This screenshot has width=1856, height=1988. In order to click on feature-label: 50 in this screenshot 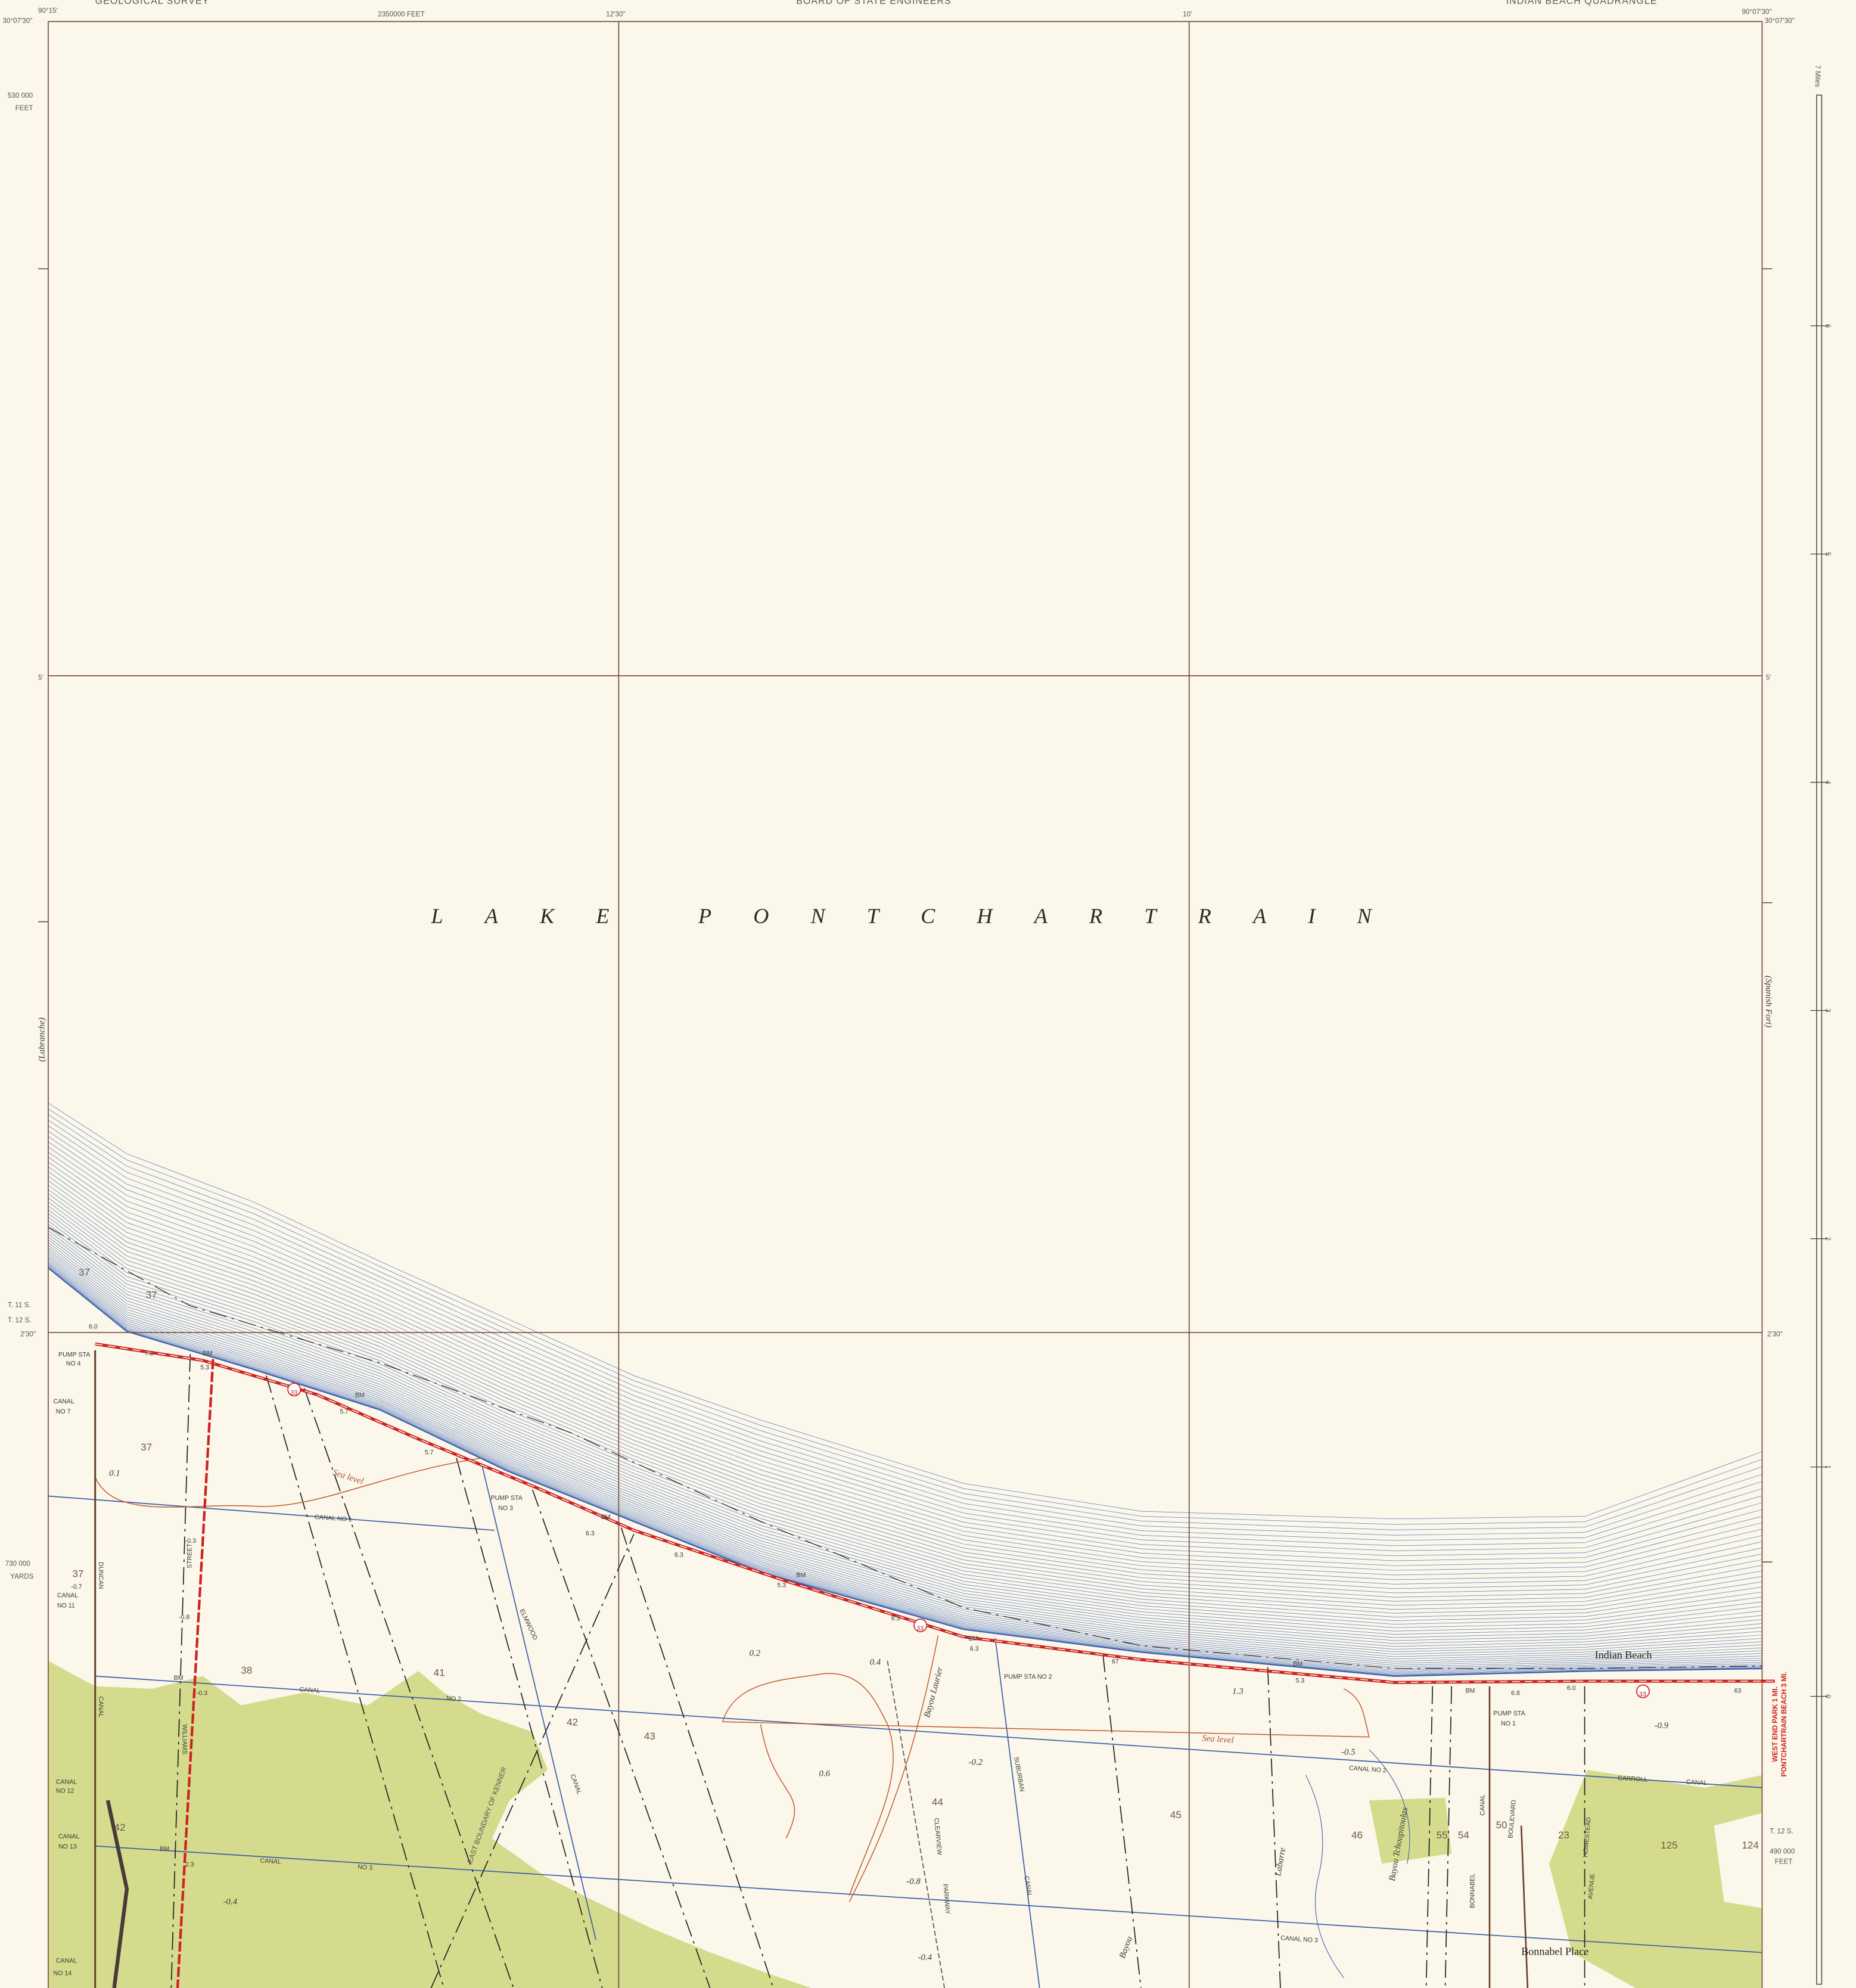, I will do `click(1501, 1825)`.